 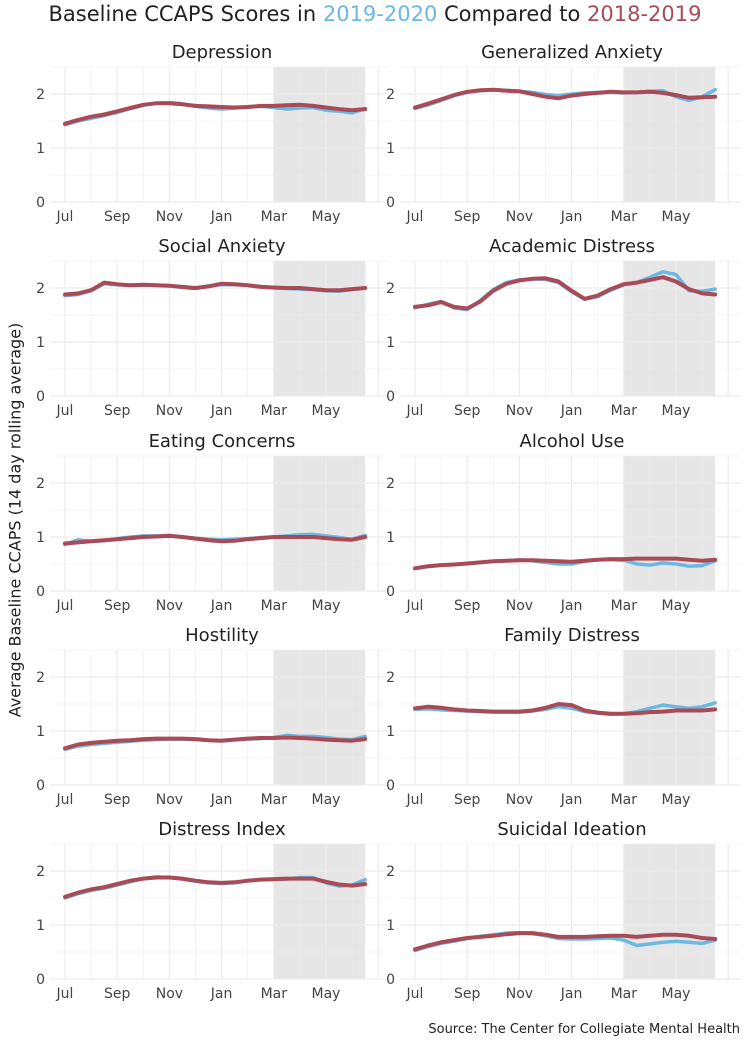 What do you see at coordinates (563, 133) in the screenshot?
I see `panel-generalized-anxiety: 0 1 2 Jul Sep Nov Jan Mar May Generalized Anxiety` at bounding box center [563, 133].